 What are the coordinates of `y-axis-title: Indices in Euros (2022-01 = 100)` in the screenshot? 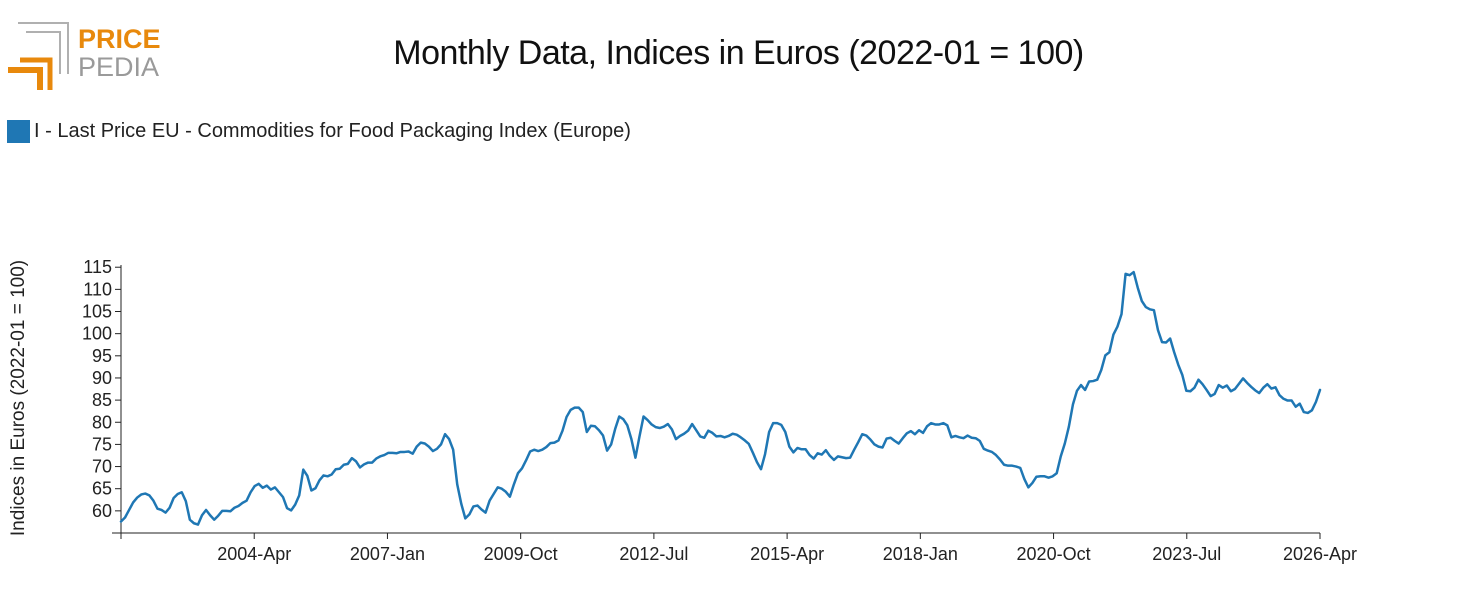 It's located at (18, 398).